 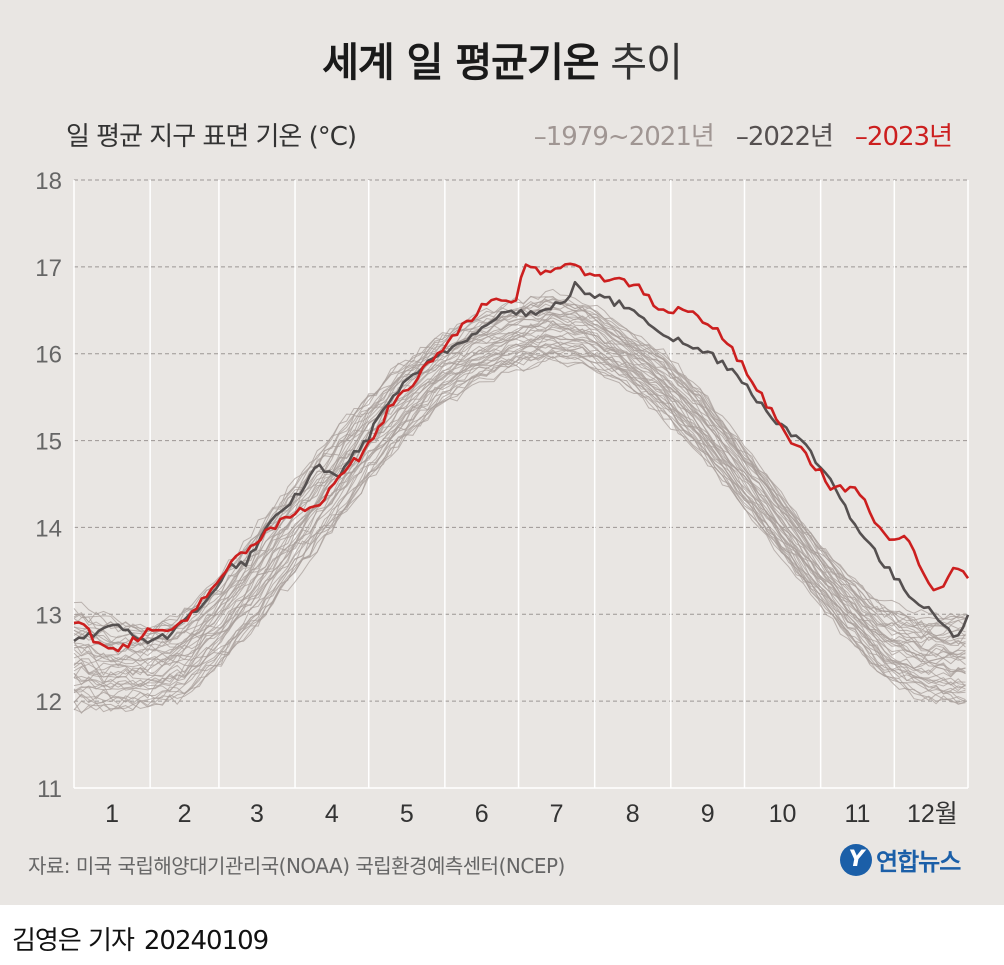 I want to click on x-tick-label: 8, so click(x=633, y=814).